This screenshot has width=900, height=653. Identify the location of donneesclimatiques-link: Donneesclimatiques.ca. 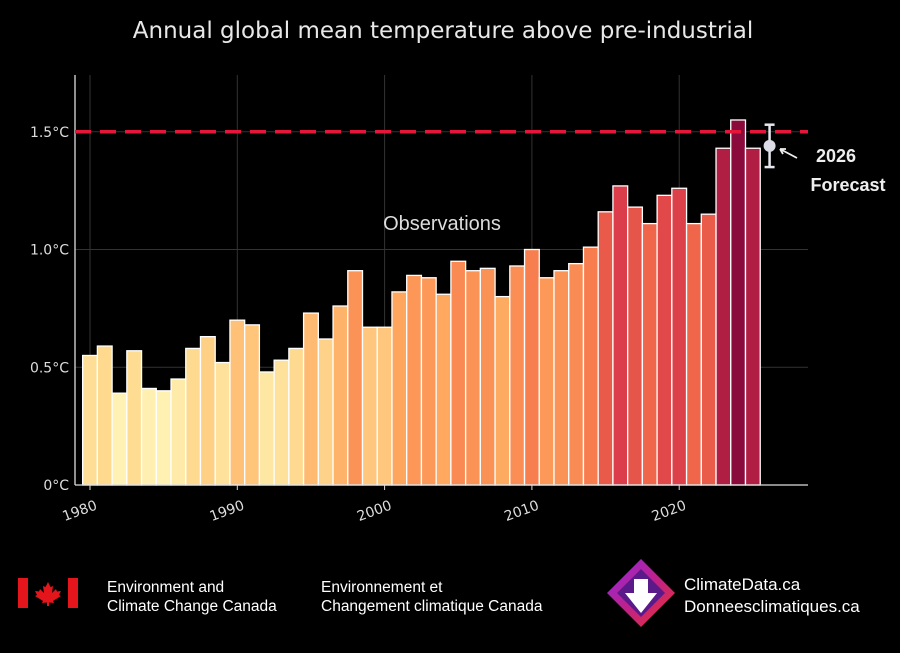
(772, 606).